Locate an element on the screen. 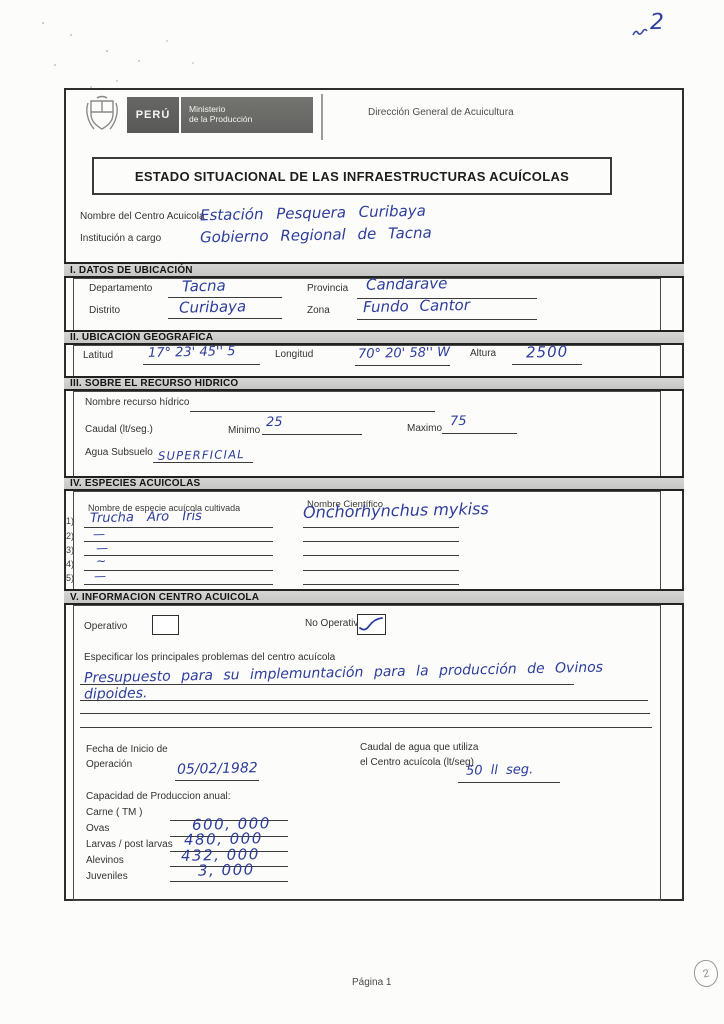 The image size is (724, 1024). especie-column-header: Nombre de especie acuícola cultivada is located at coordinates (164, 508).